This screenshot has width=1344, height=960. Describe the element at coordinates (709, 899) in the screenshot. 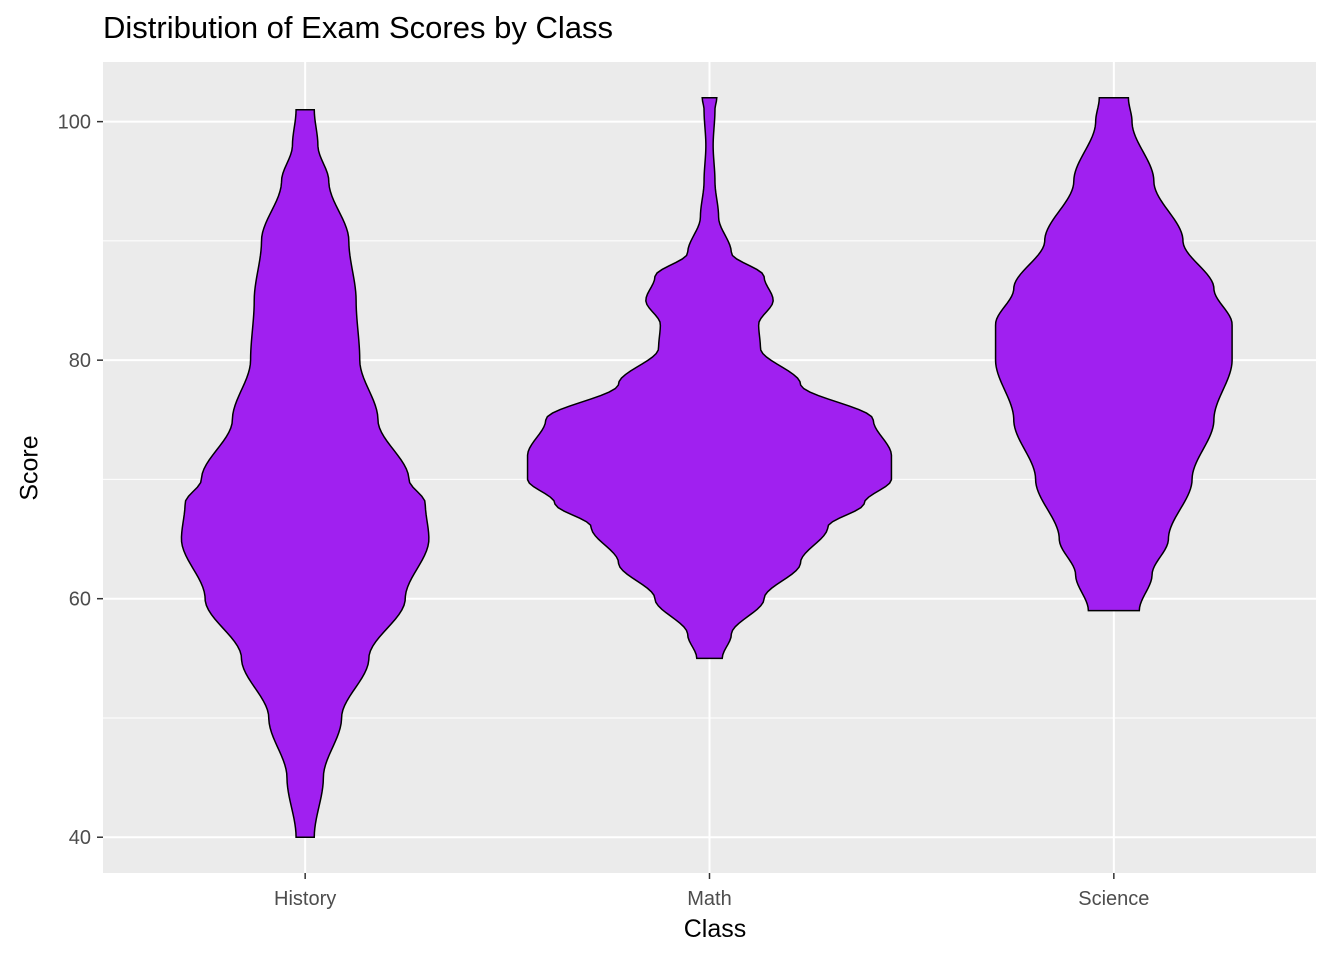

I see `x-tick-label: Math` at that location.